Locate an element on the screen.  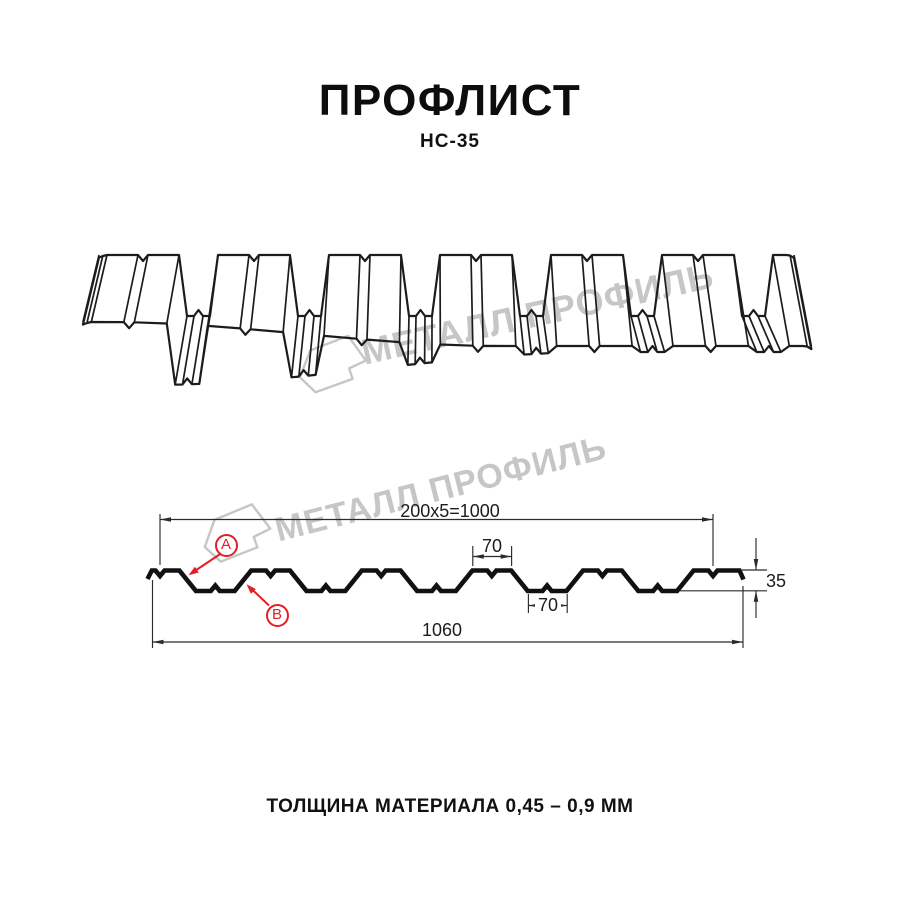
dimension-label-rib-bottom: 70 is located at coordinates (548, 605).